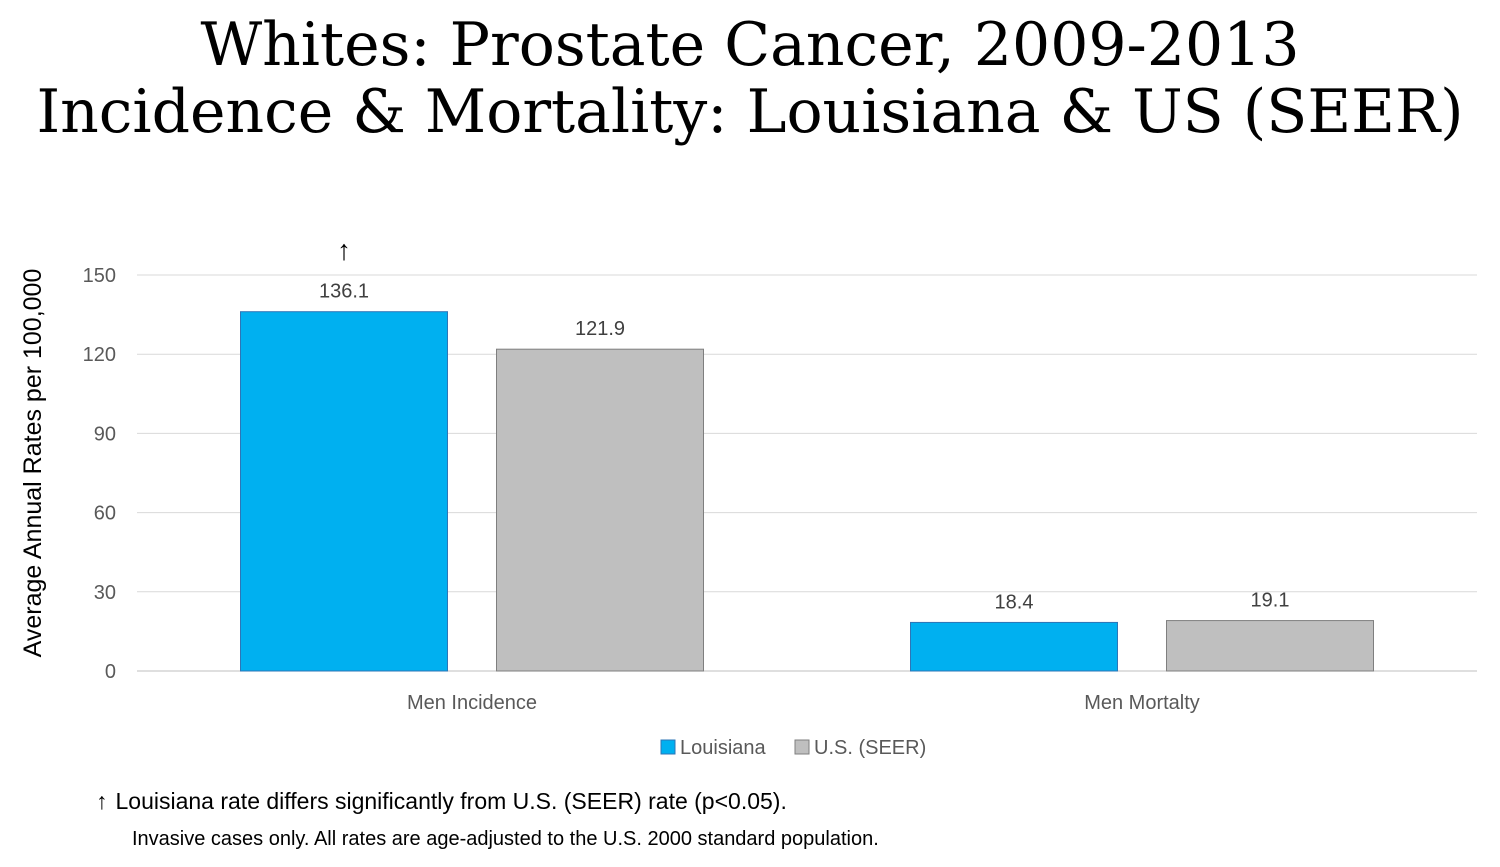 Image resolution: width=1500 pixels, height=867 pixels. I want to click on chart-title-line-1: Whites: Prostate Cancer, 2009-2013, so click(750, 45).